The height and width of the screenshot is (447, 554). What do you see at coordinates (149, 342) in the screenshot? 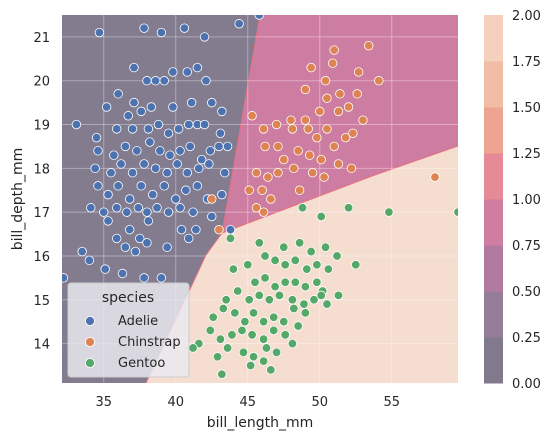
I see `legend-label-chinstrap: Chinstrap` at bounding box center [149, 342].